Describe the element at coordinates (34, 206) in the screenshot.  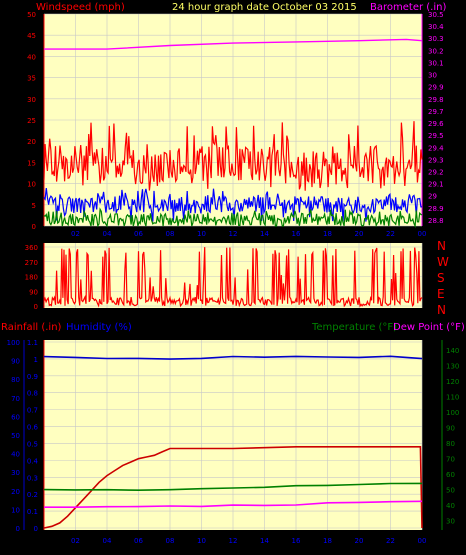
I see `wind-y-tick-1: 5` at that location.